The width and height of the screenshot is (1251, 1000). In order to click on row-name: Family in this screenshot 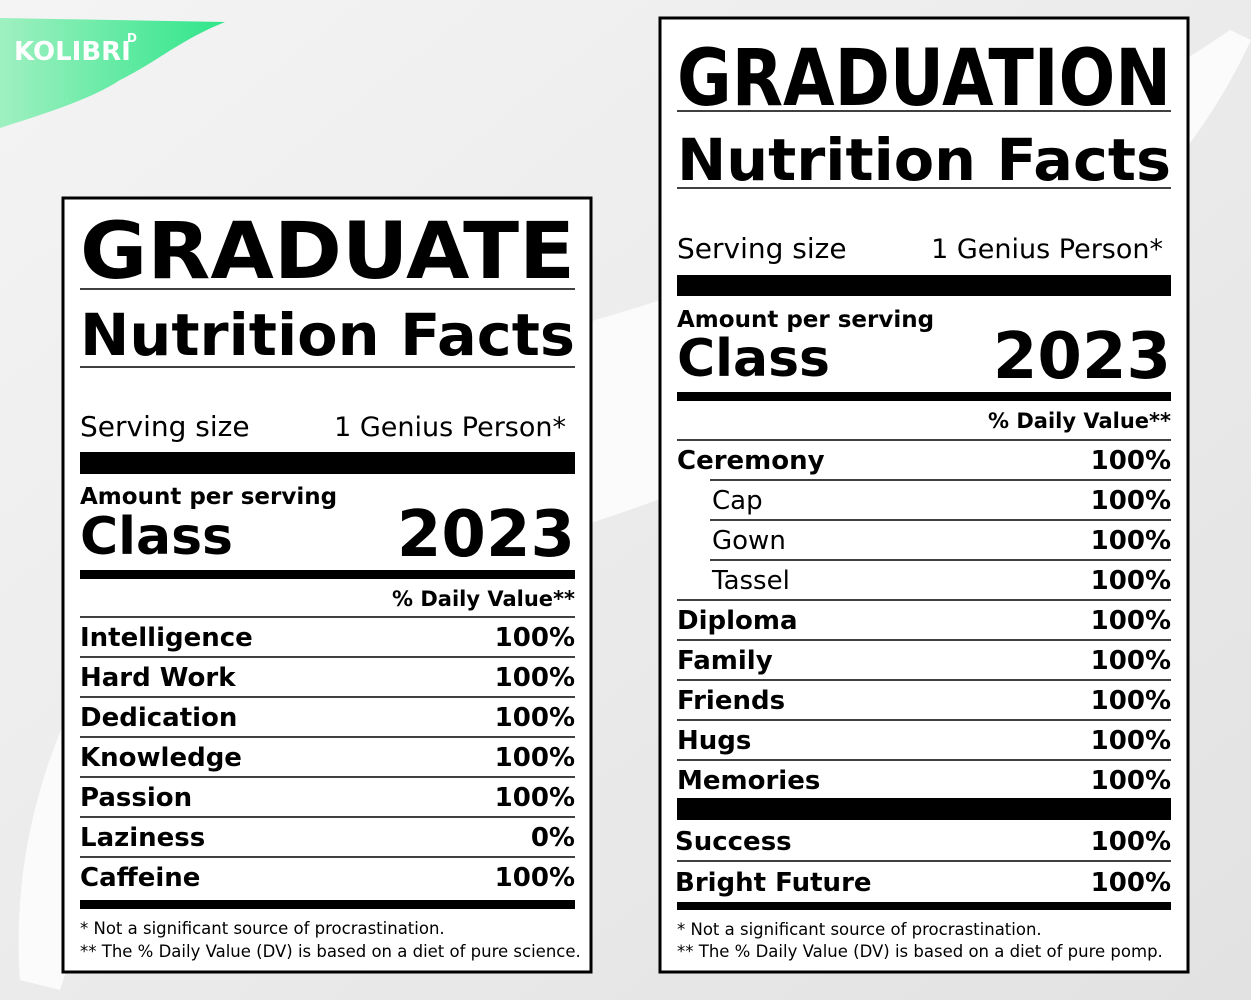, I will do `click(725, 661)`.